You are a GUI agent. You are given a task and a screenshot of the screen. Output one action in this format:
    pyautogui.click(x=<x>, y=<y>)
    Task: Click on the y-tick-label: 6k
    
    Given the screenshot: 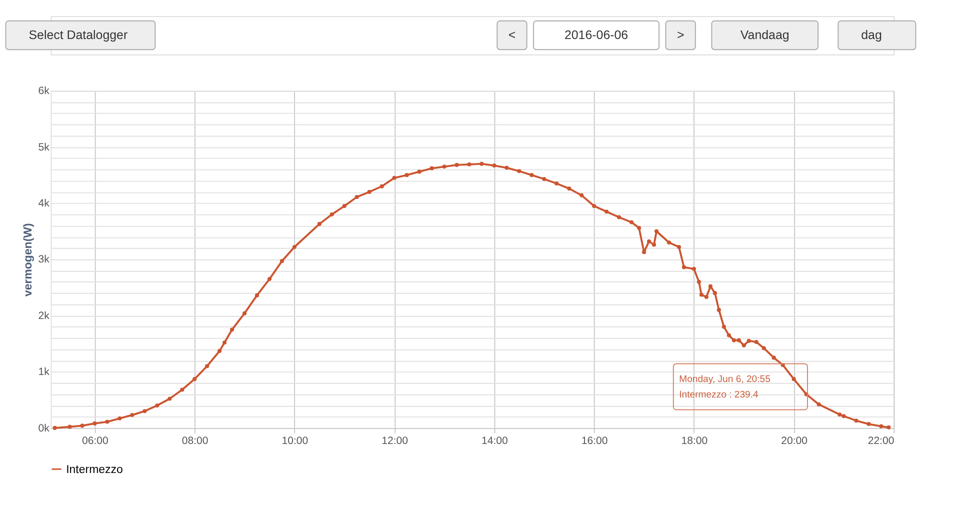 What is the action you would take?
    pyautogui.click(x=44, y=91)
    